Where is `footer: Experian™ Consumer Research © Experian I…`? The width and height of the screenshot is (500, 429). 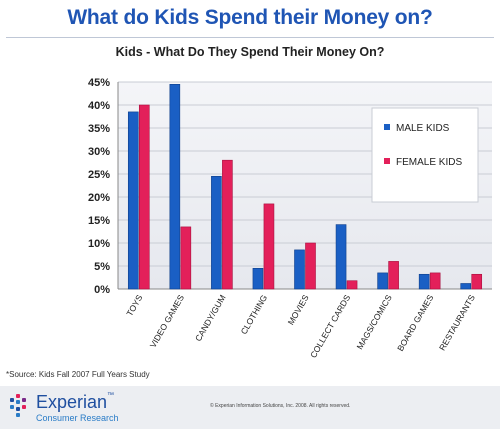
footer: Experian™ Consumer Research © Experian I… is located at coordinates (250, 407).